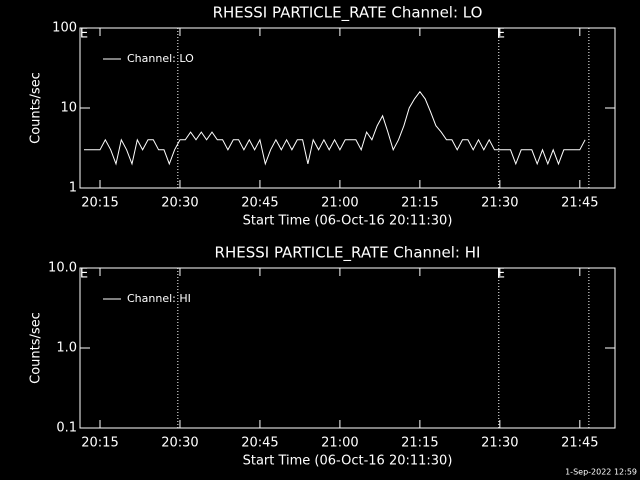  Describe the element at coordinates (335, 128) in the screenshot. I see `data-line` at that location.